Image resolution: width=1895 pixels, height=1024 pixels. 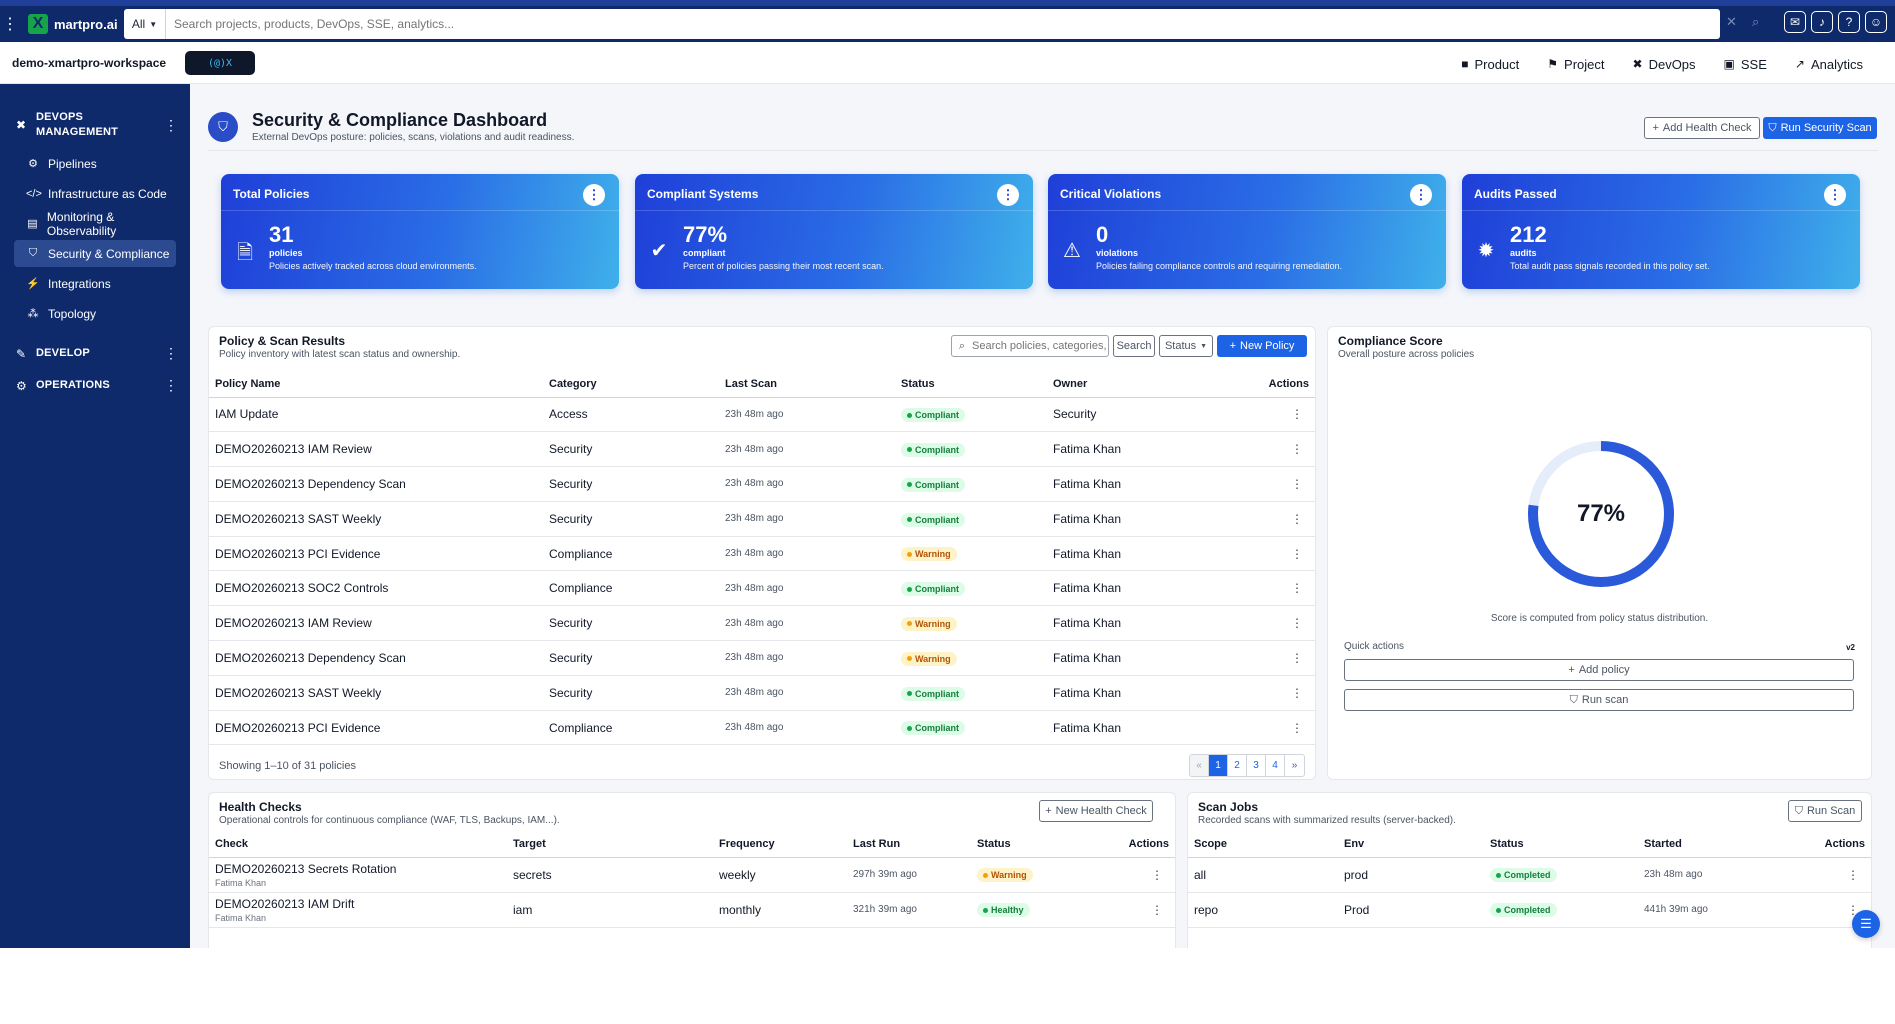 What do you see at coordinates (358, 910) in the screenshot?
I see `health-check-cell: DEMO20260213 IAM Drift Fatima Khan` at bounding box center [358, 910].